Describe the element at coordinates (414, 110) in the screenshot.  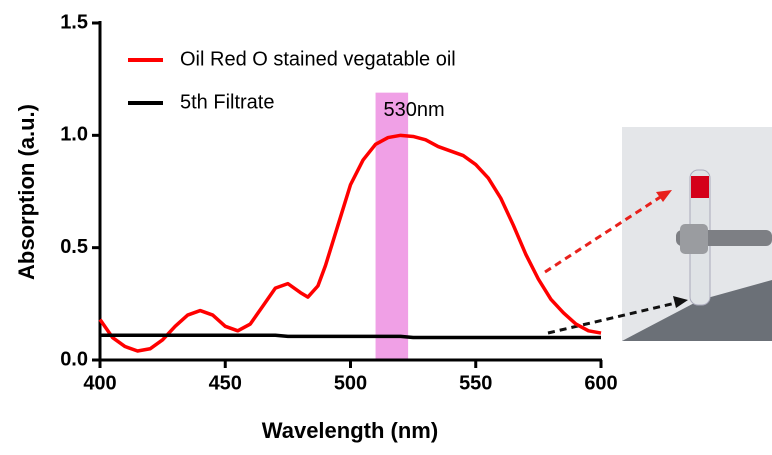
I see `band-label: 530nm` at that location.